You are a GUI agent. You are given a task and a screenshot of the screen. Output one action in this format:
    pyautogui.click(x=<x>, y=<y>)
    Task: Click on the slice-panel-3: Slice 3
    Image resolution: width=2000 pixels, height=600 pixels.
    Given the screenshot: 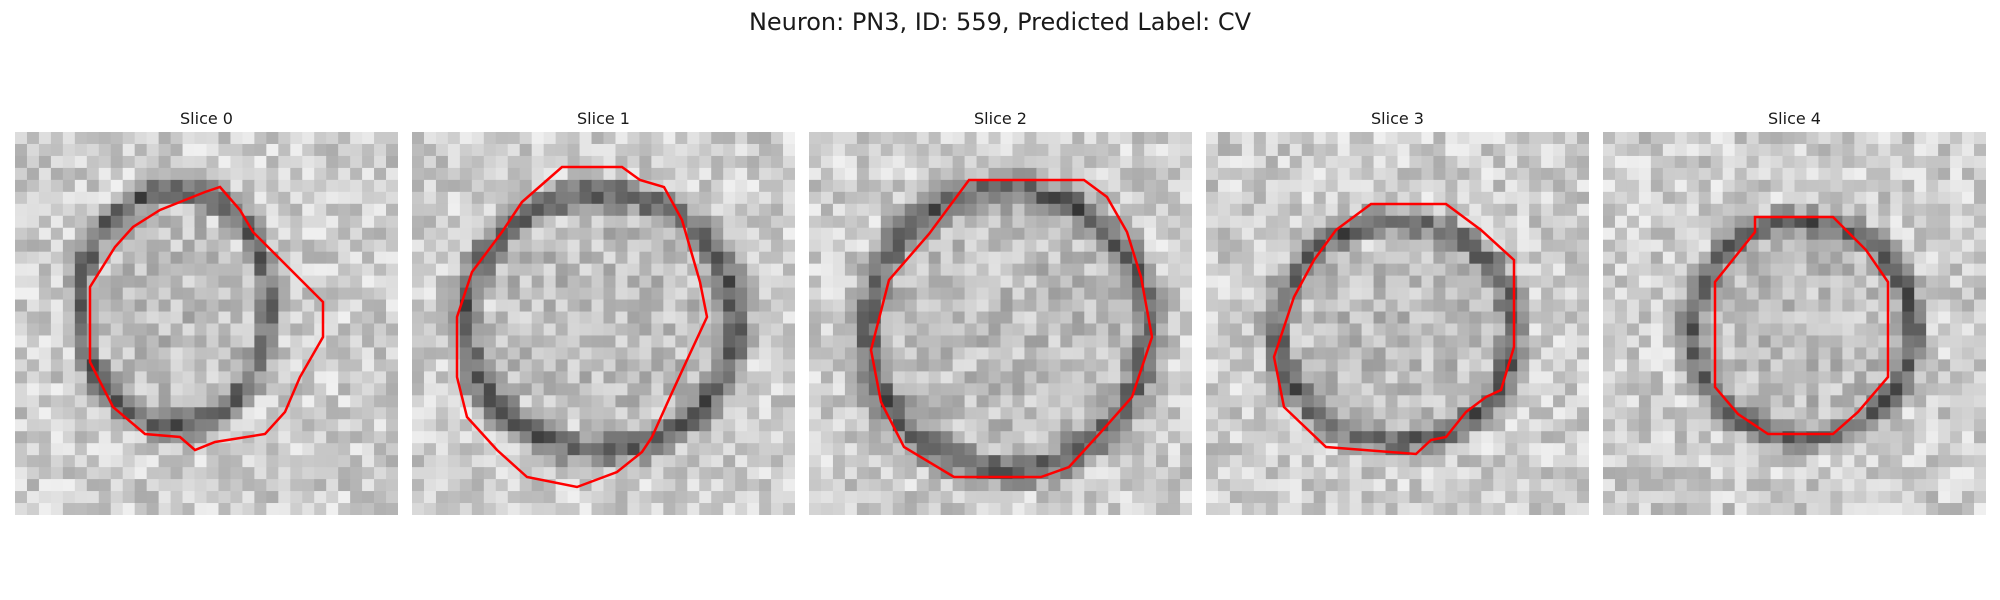 What is the action you would take?
    pyautogui.click(x=1397, y=312)
    